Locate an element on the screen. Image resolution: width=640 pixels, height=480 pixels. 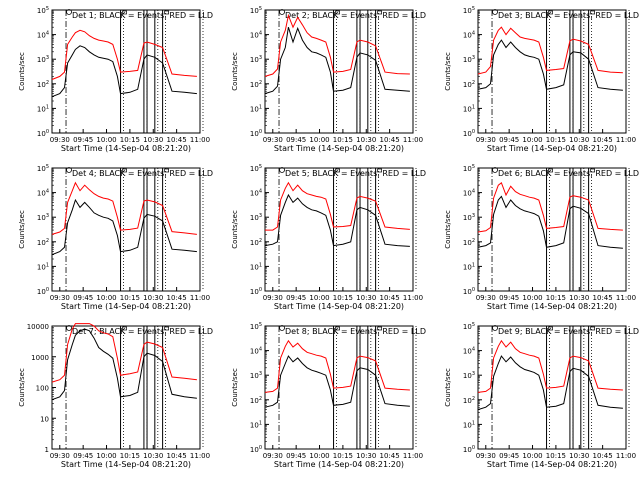
panel-title: Det 8; BLACK = Events, RED = LLD is located at coordinates (355, 331).